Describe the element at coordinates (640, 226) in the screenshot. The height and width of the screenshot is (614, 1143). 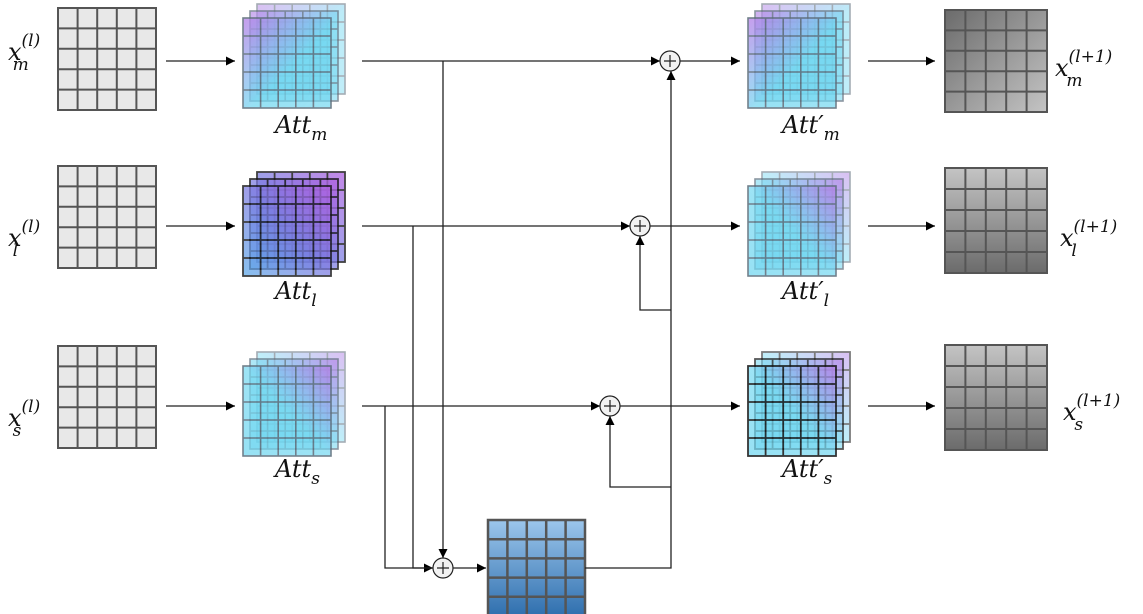
I see `add-node-l` at that location.